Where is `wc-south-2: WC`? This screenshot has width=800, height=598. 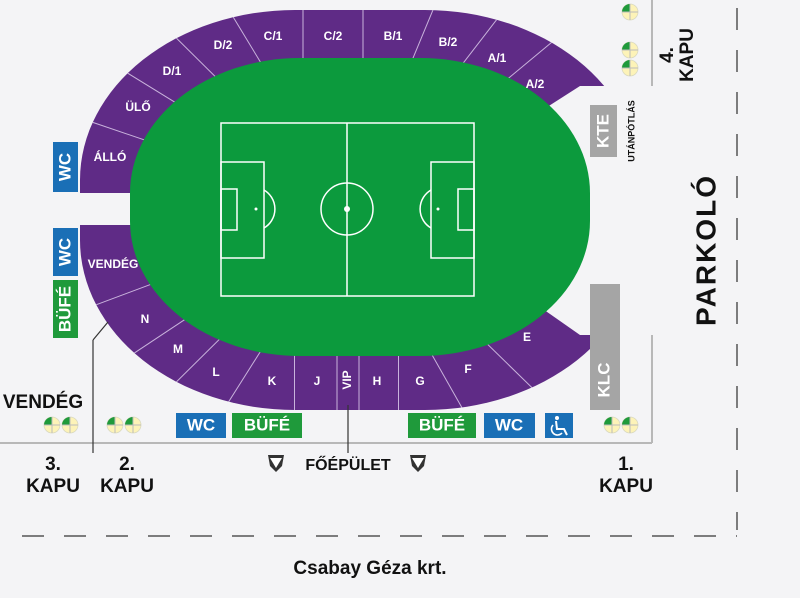
wc-south-2: WC is located at coordinates (509, 425).